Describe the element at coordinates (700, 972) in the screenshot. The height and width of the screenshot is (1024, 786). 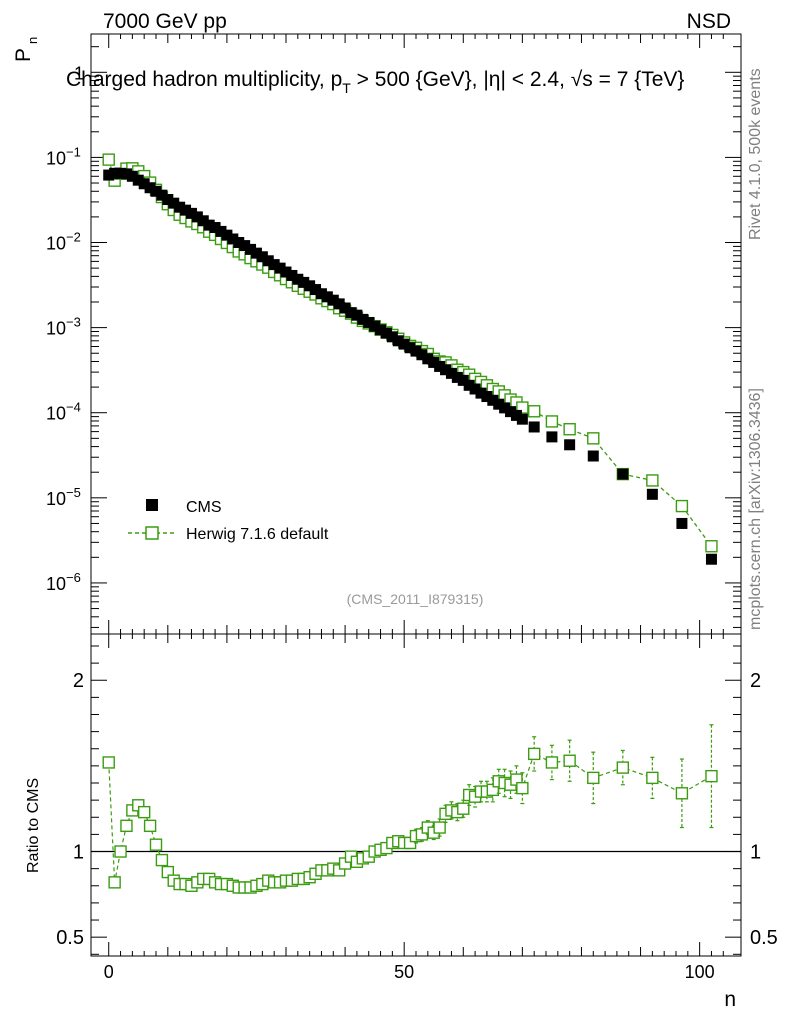
I see `x-tick-label: 100` at that location.